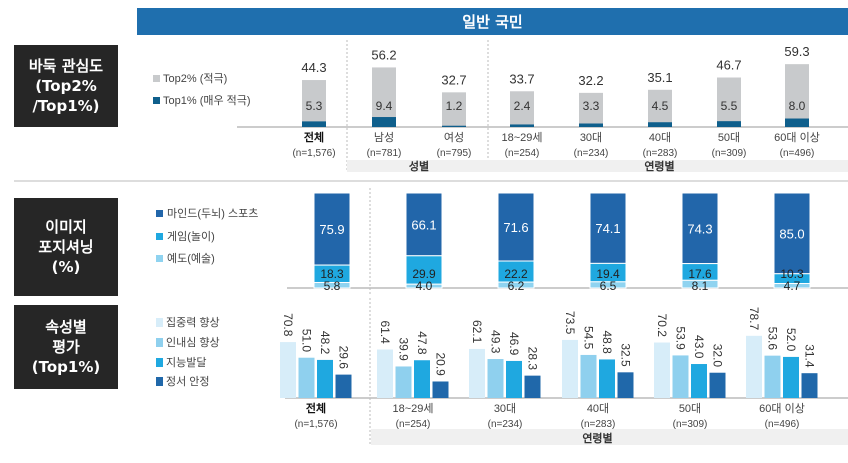 Image resolution: width=848 pixels, height=463 pixels. Describe the element at coordinates (191, 258) in the screenshot. I see `legend-label: 예도(예술)` at that location.